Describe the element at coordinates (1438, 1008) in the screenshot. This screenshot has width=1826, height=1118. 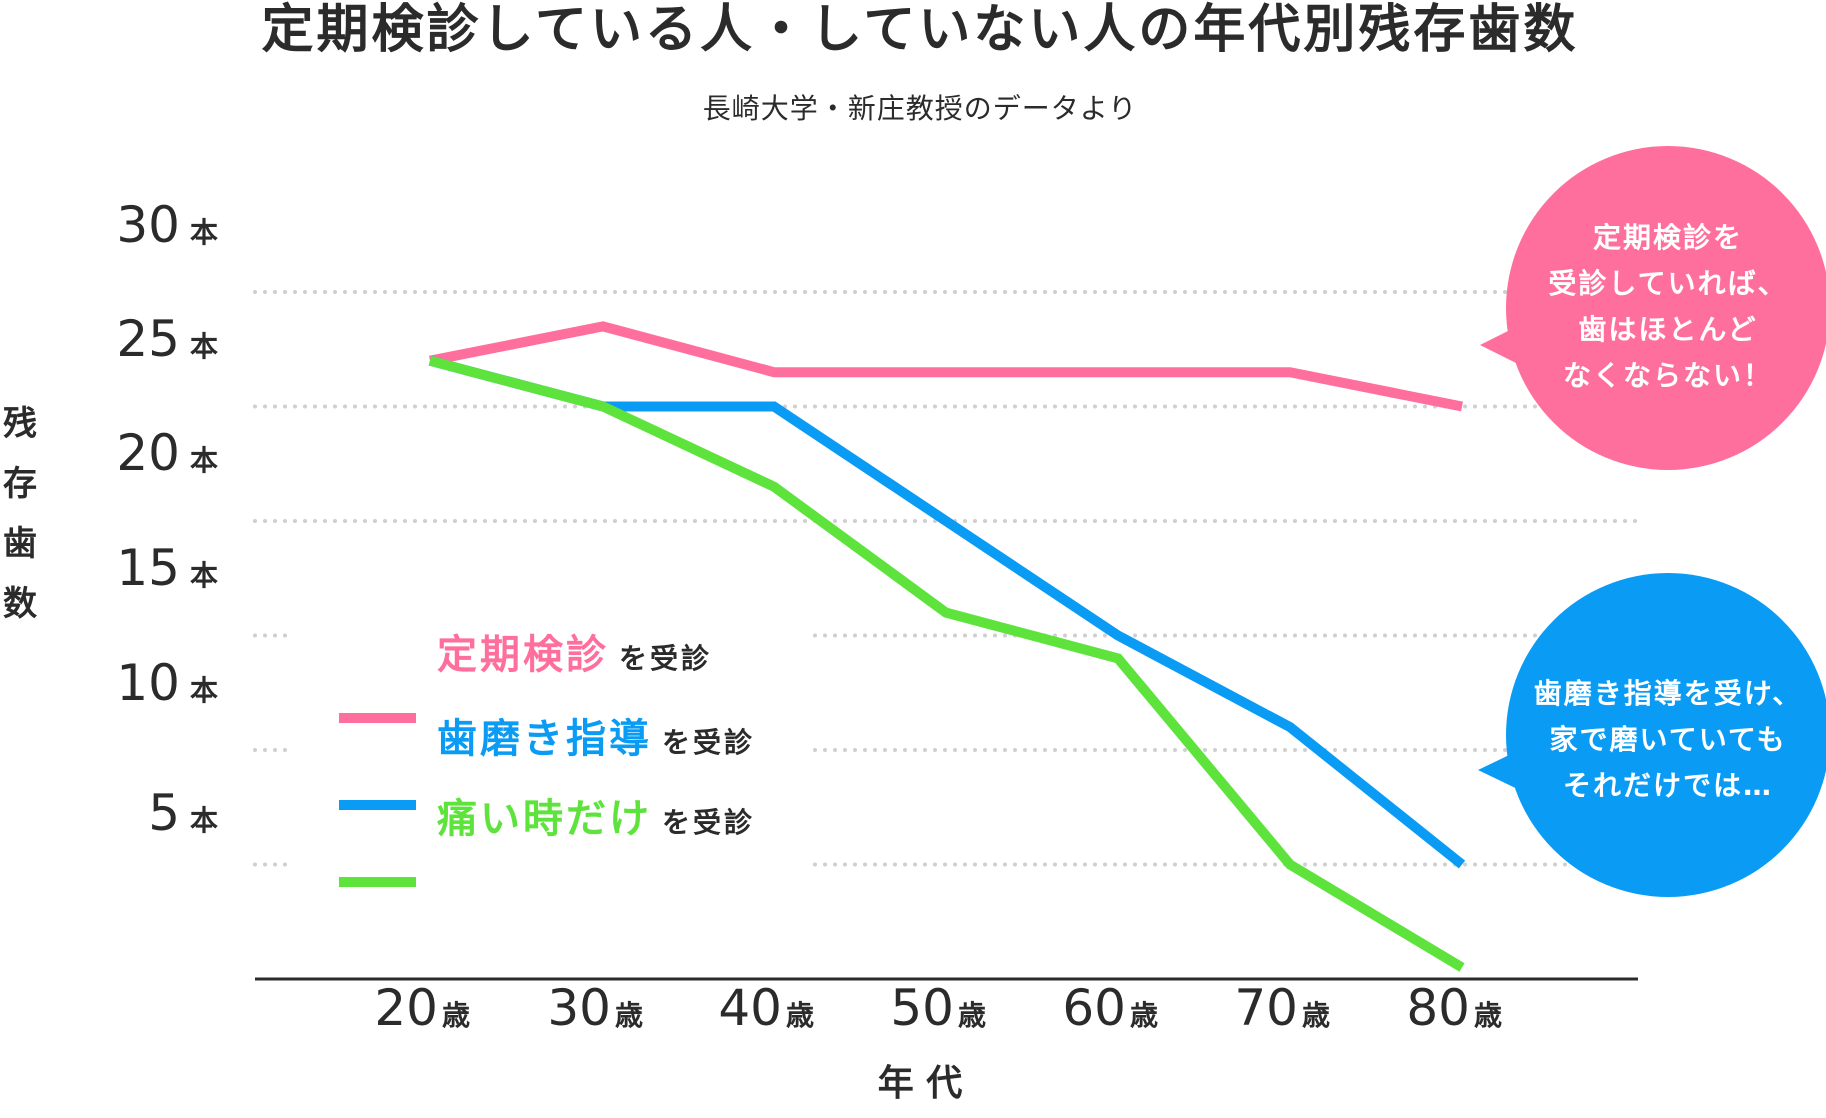
I see `x-tick-label-80: 80` at that location.